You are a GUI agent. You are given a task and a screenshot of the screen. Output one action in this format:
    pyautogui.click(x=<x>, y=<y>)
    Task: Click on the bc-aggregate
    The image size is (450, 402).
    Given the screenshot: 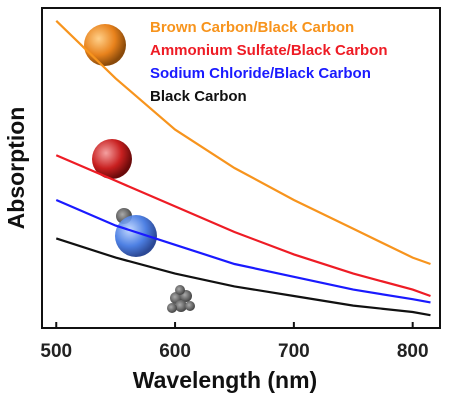 What is the action you would take?
    pyautogui.click(x=181, y=299)
    